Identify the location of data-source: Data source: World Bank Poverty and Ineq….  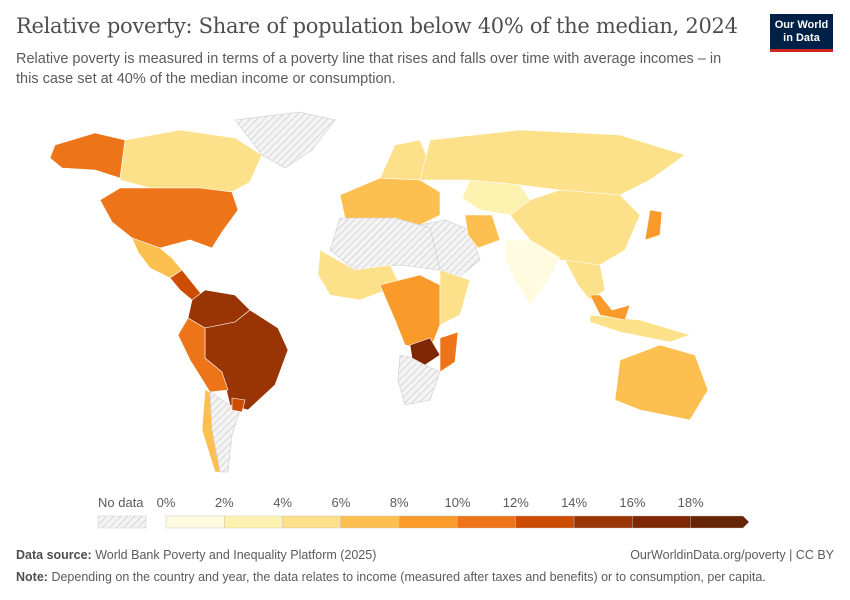
(196, 555).